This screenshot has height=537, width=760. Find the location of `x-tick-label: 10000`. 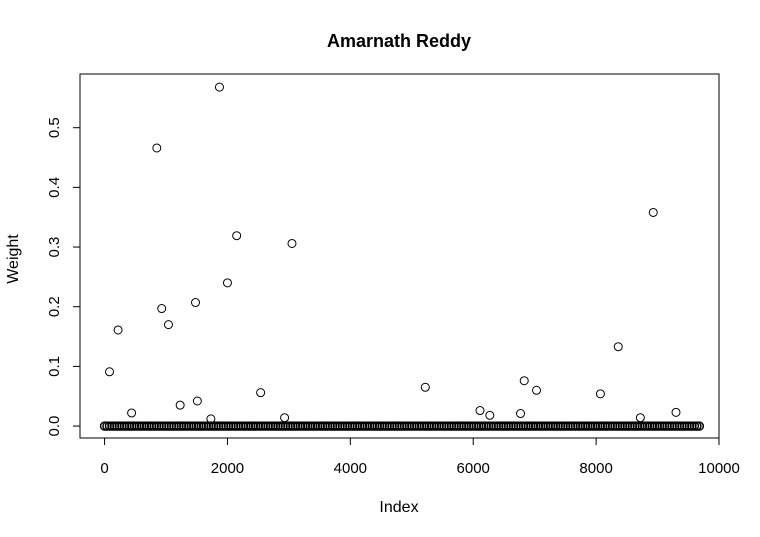

x-tick-label: 10000 is located at coordinates (719, 468).